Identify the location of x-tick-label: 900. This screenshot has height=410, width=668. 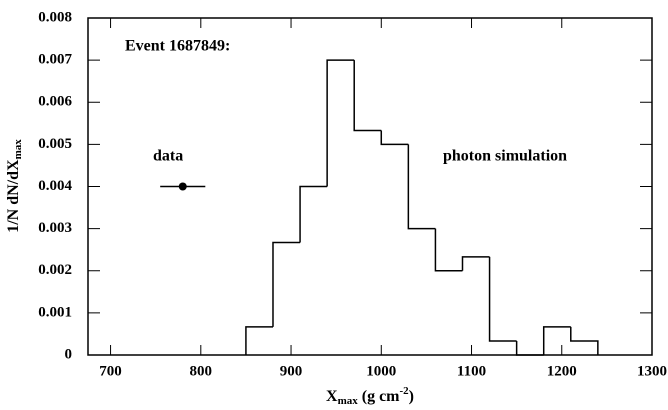
(291, 371).